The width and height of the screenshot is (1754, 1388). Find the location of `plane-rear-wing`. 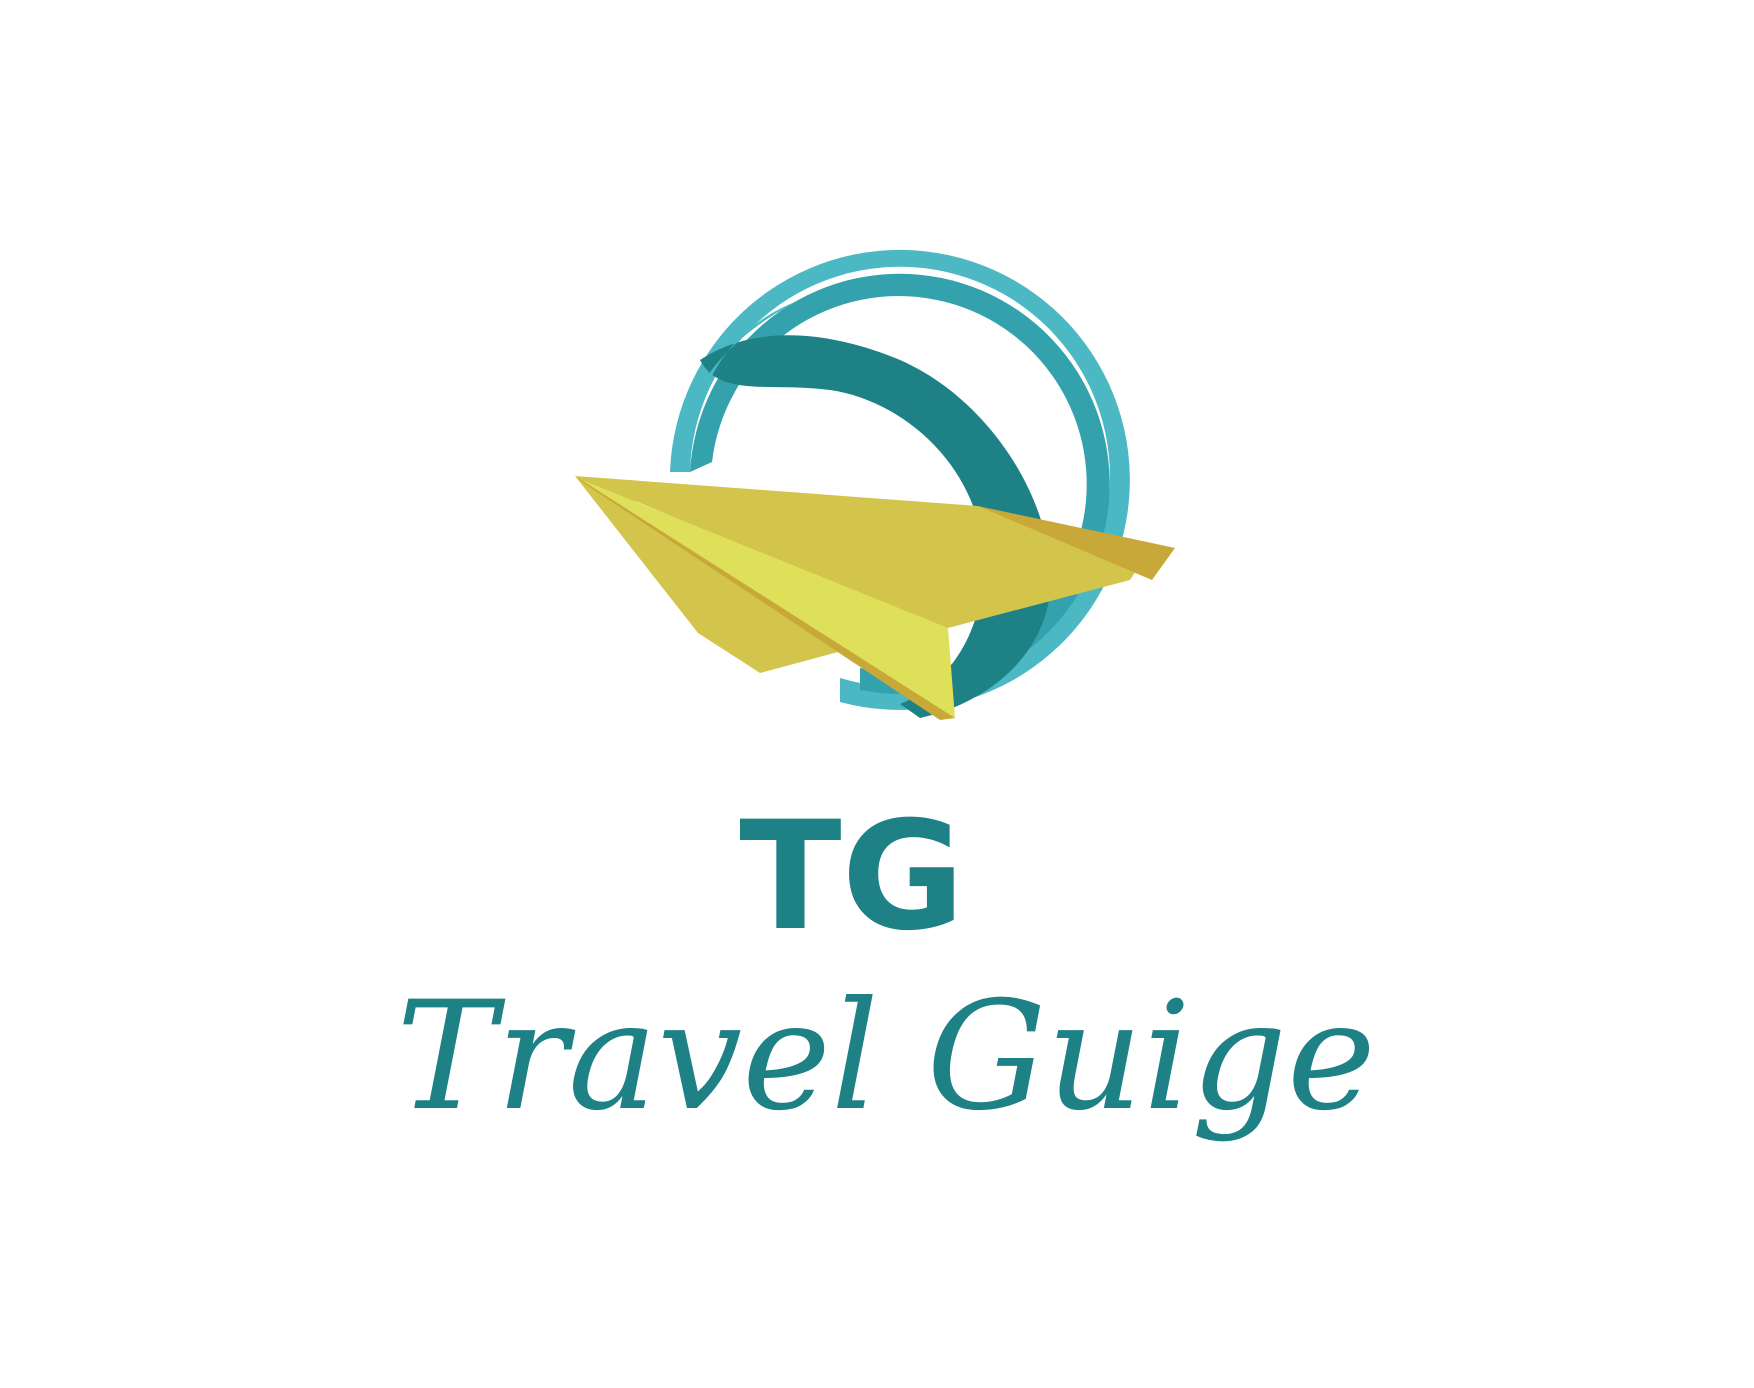

plane-rear-wing is located at coordinates (706, 574).